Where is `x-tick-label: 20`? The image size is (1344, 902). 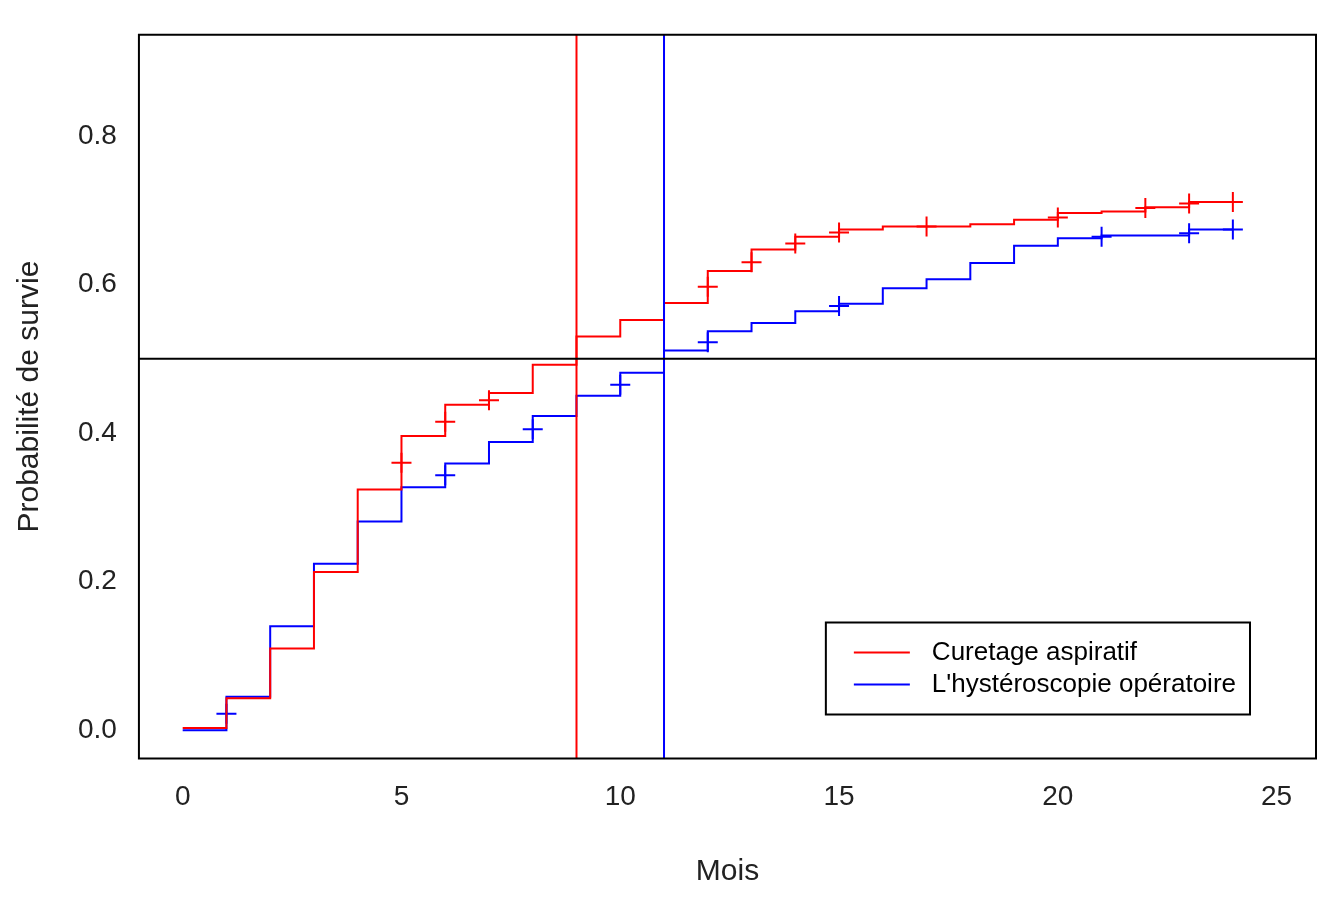
x-tick-label: 20 is located at coordinates (1058, 795).